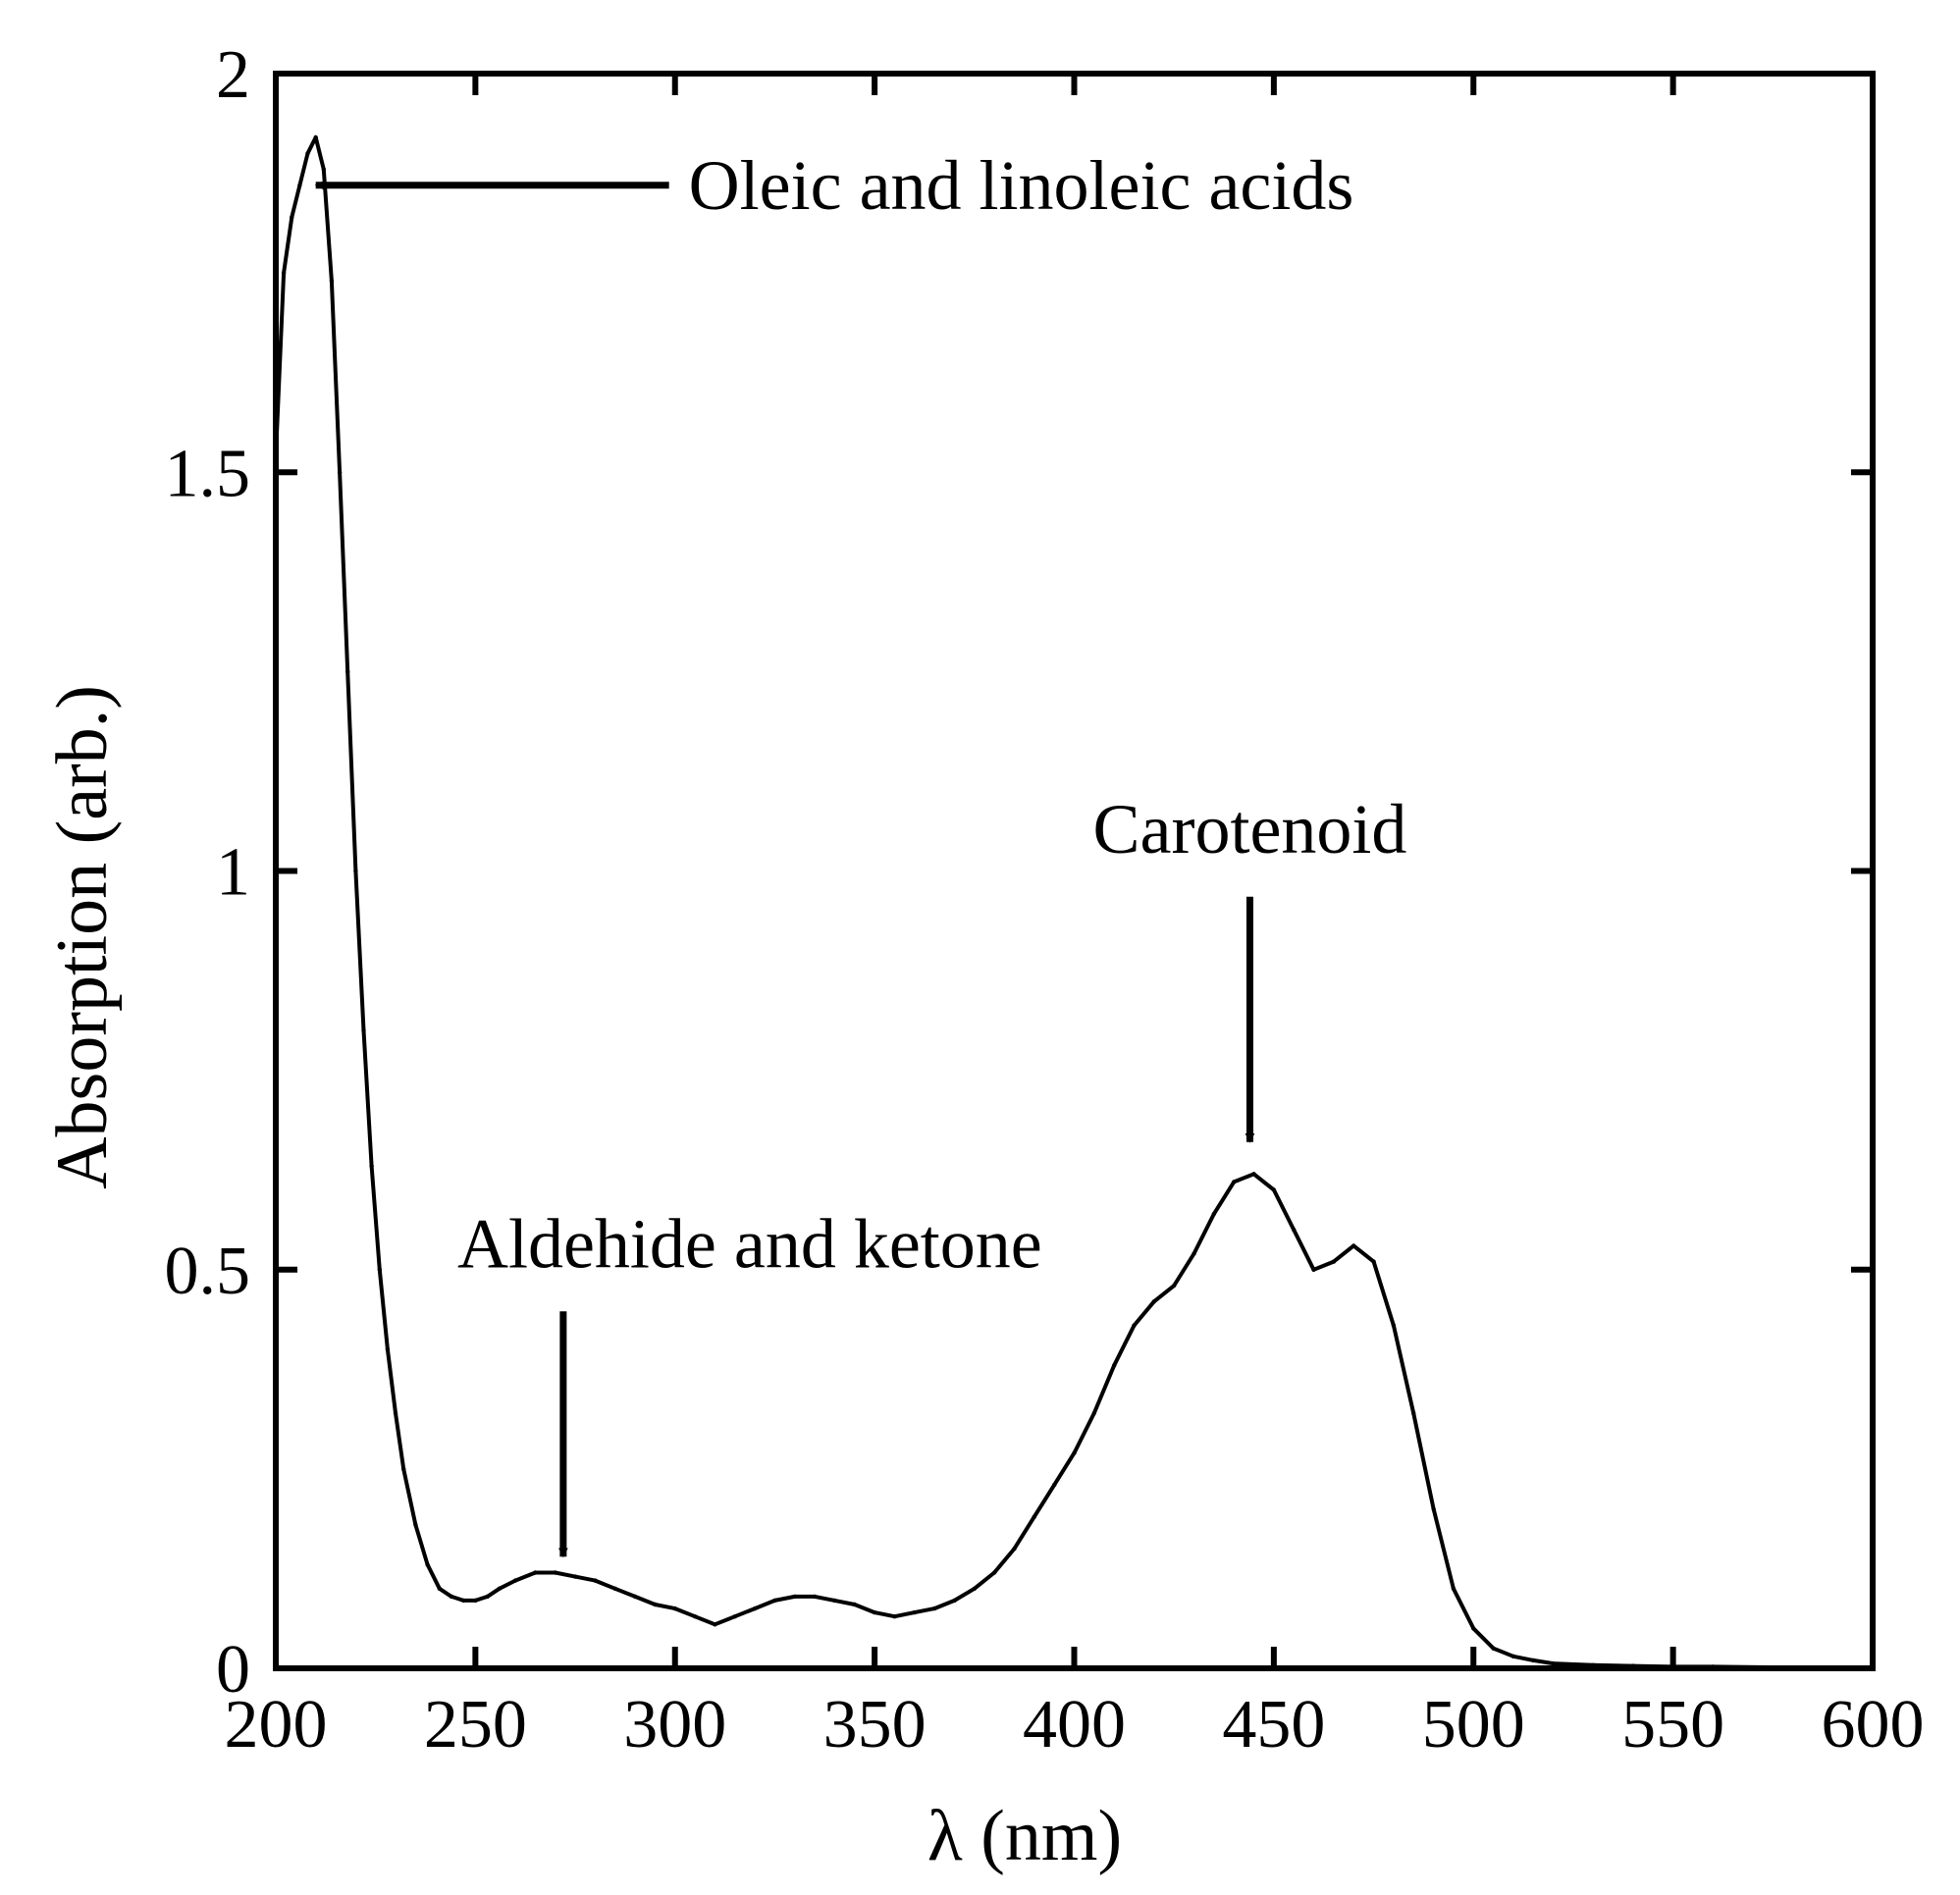 Image resolution: width=1960 pixels, height=1895 pixels. Describe the element at coordinates (1025, 1836) in the screenshot. I see `x-axis-label: λ (nm)` at that location.